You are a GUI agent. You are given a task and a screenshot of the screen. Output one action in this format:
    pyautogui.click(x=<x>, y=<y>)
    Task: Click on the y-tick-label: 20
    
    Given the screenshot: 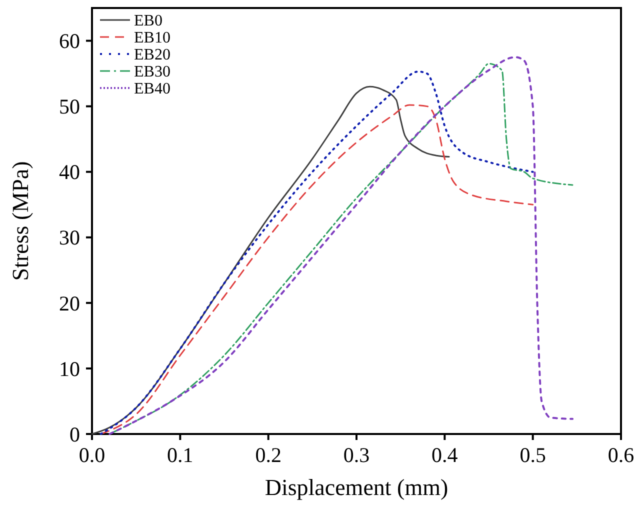 What is the action you would take?
    pyautogui.click(x=69, y=303)
    